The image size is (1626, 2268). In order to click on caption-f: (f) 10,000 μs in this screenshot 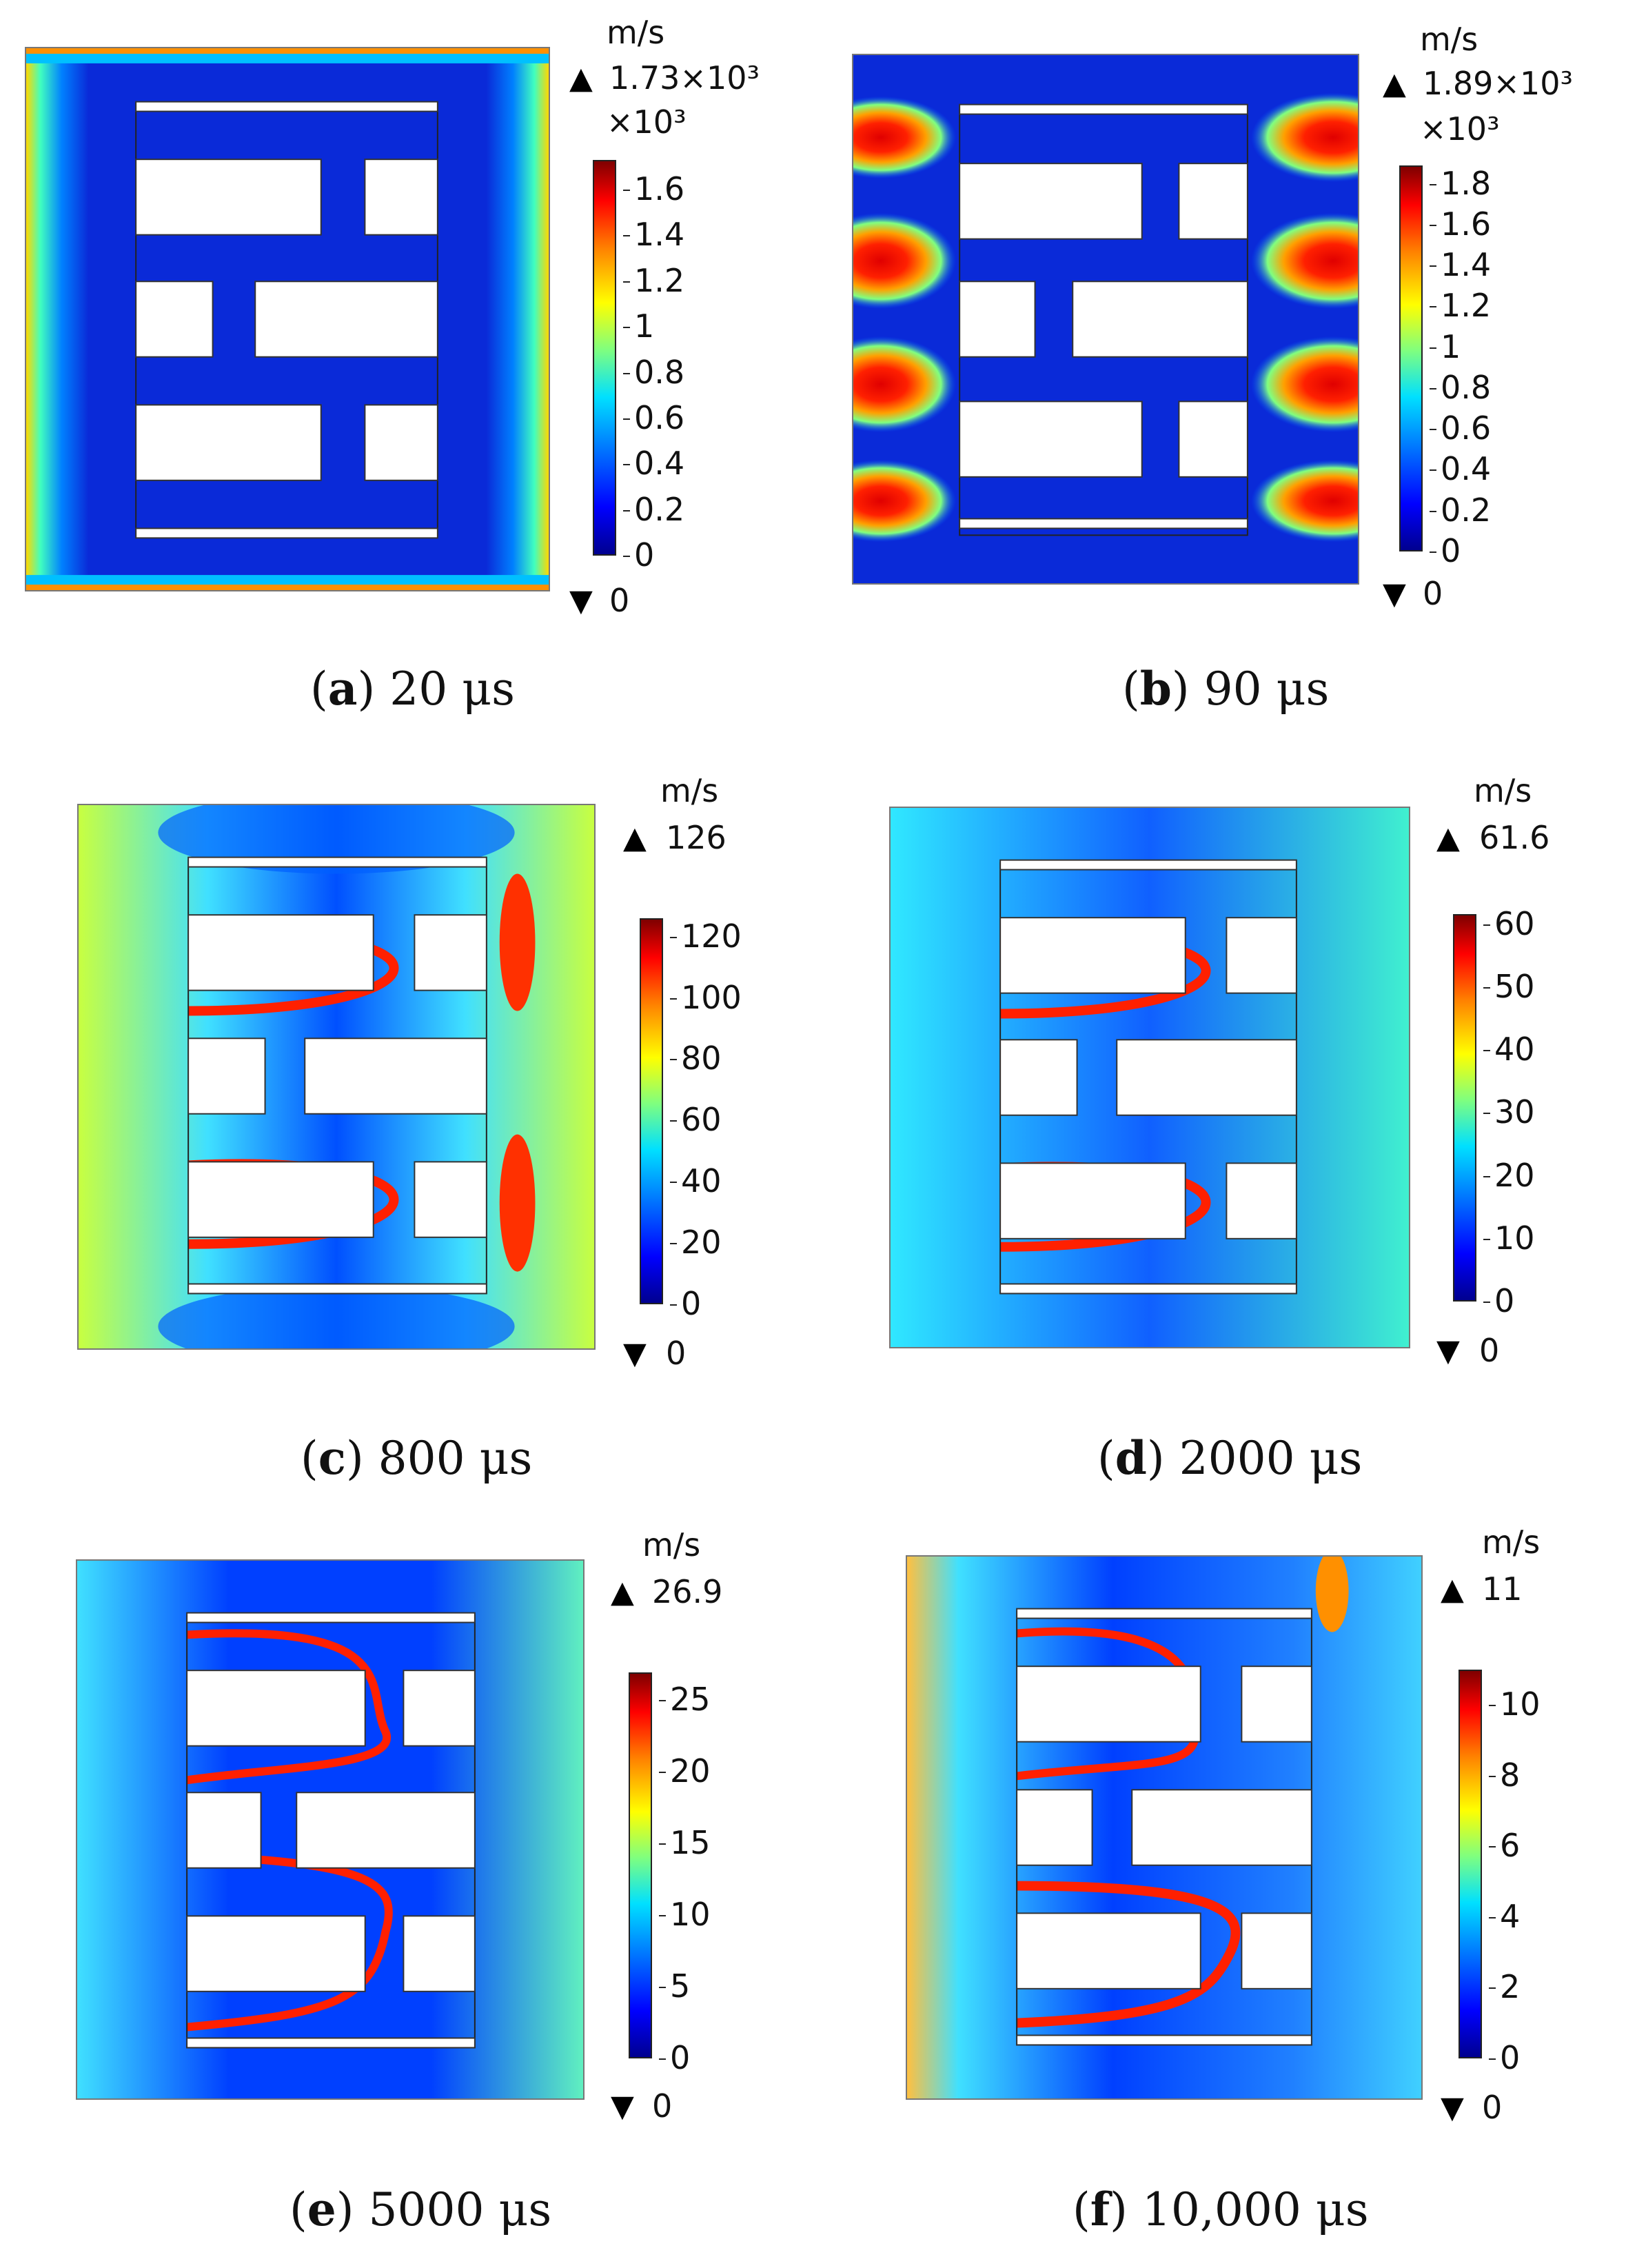, I will do `click(1221, 2209)`.